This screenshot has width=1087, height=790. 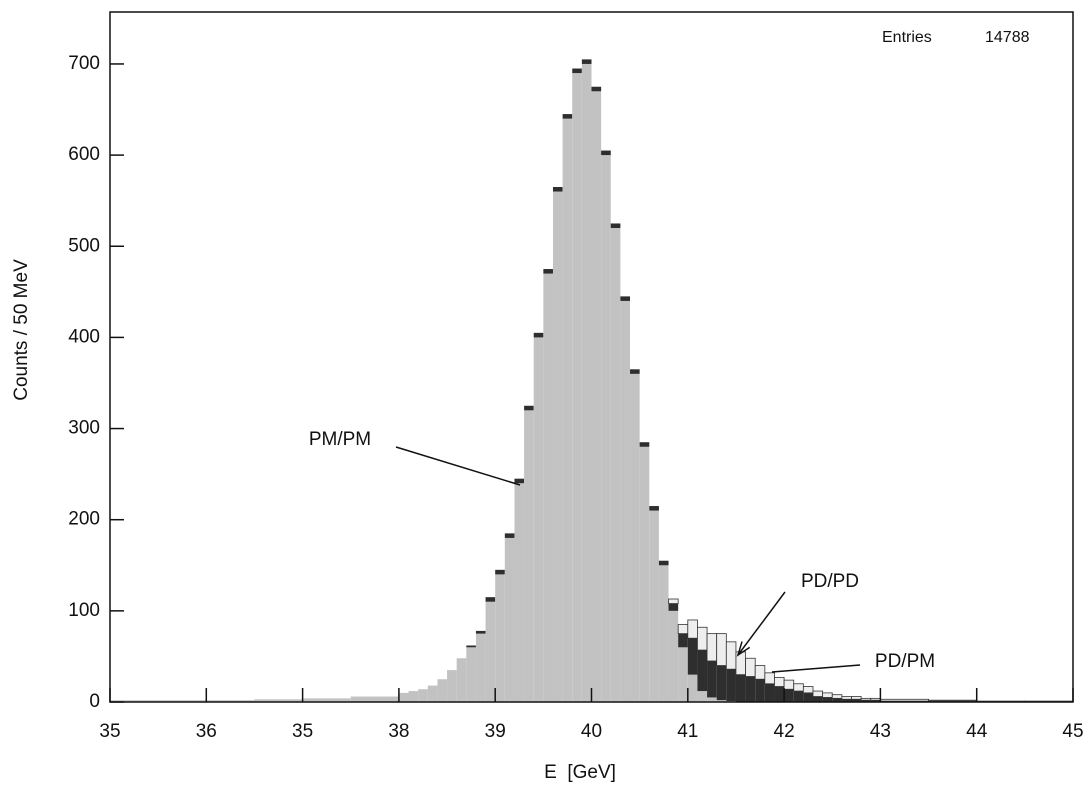 What do you see at coordinates (84, 610) in the screenshot?
I see `y-tick-label: 100` at bounding box center [84, 610].